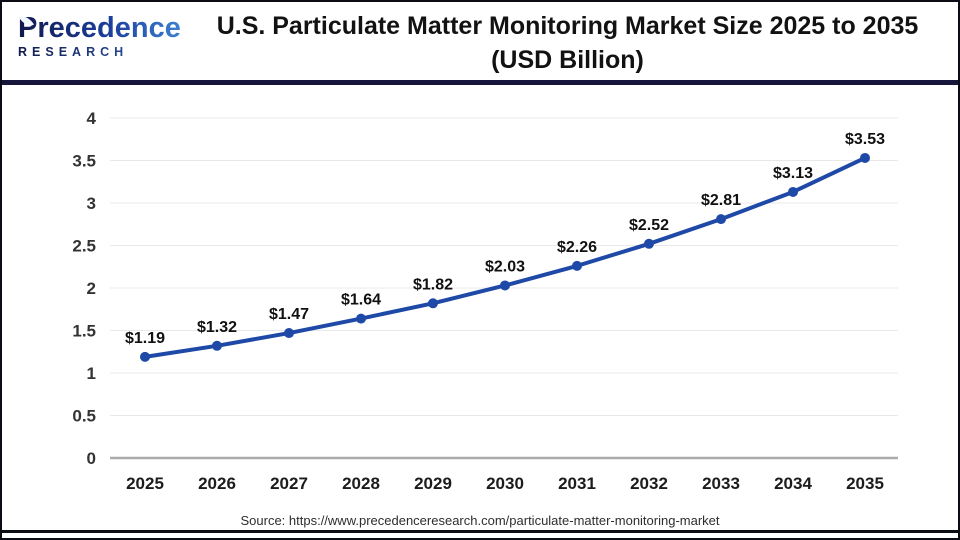  Describe the element at coordinates (289, 314) in the screenshot. I see `data-label-2027: $1.47` at that location.